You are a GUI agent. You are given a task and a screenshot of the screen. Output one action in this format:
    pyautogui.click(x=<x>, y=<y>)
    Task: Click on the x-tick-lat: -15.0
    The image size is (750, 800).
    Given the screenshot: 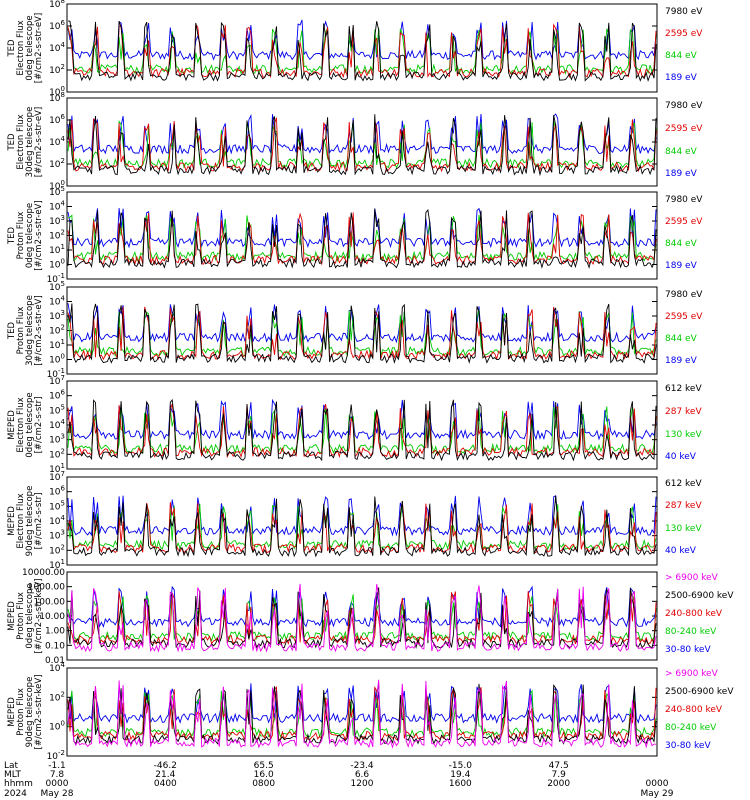 What is the action you would take?
    pyautogui.click(x=461, y=766)
    